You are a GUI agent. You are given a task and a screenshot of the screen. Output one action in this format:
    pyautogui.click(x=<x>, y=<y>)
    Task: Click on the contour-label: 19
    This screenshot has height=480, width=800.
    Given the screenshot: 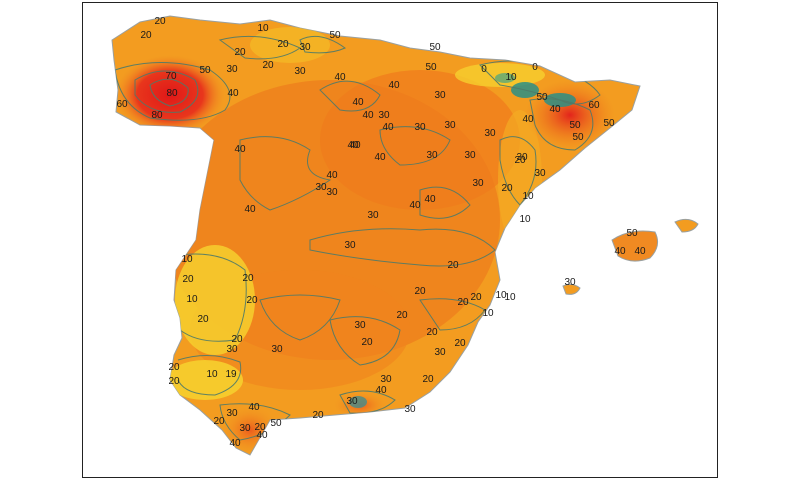 What is the action you would take?
    pyautogui.click(x=231, y=374)
    